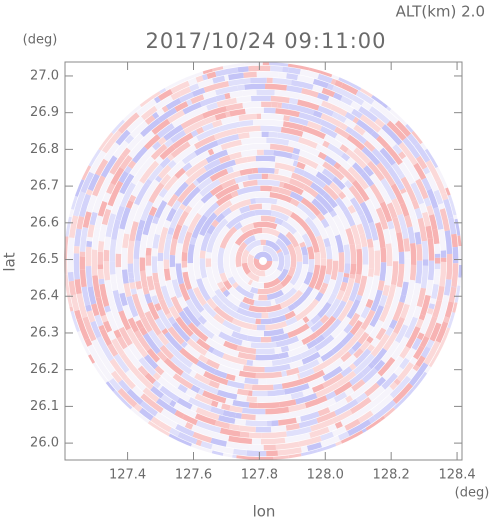  What do you see at coordinates (44, 406) in the screenshot?
I see `y-tick-label: 26.1` at bounding box center [44, 406].